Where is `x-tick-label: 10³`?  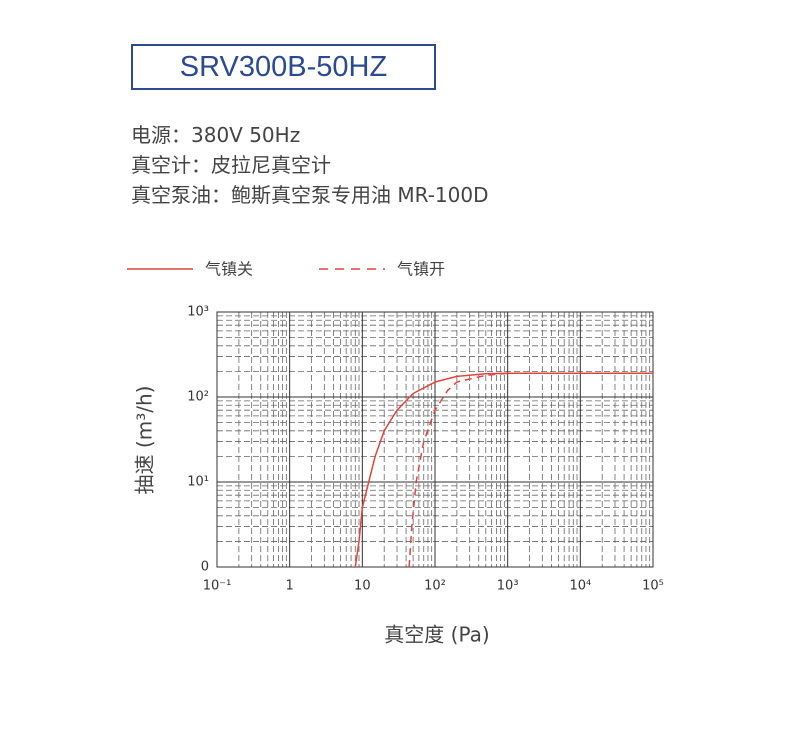 x-tick-label: 10³ is located at coordinates (508, 586).